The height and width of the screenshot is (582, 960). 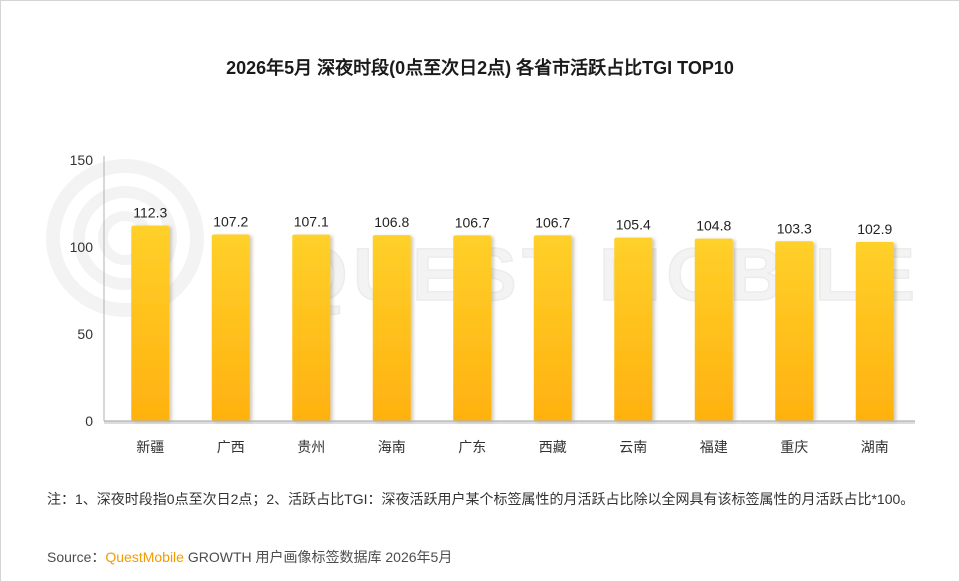 What do you see at coordinates (89, 421) in the screenshot?
I see `y-tick-label: 0` at bounding box center [89, 421].